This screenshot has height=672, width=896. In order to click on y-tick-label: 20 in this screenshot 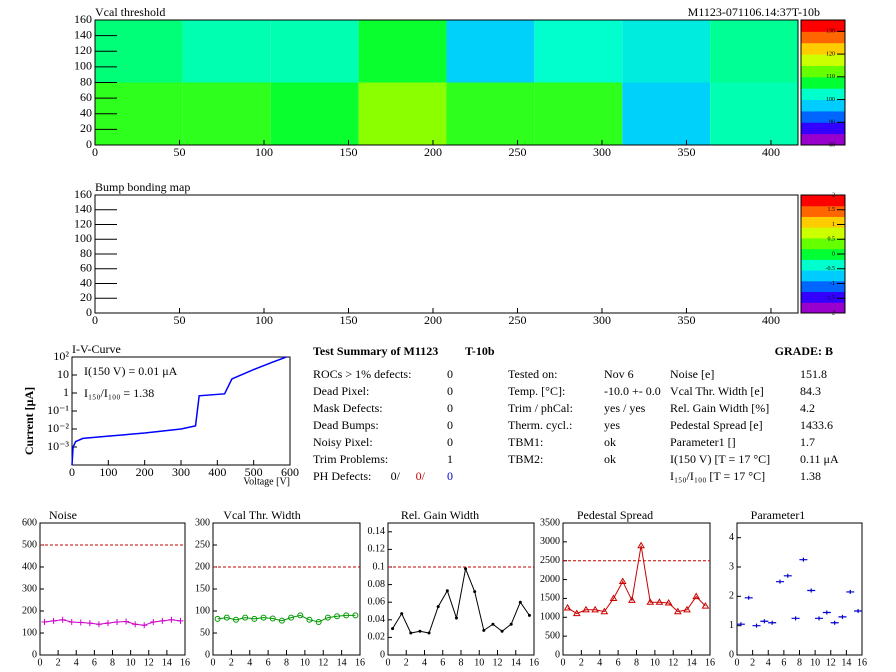, I will do `click(86, 297)`.